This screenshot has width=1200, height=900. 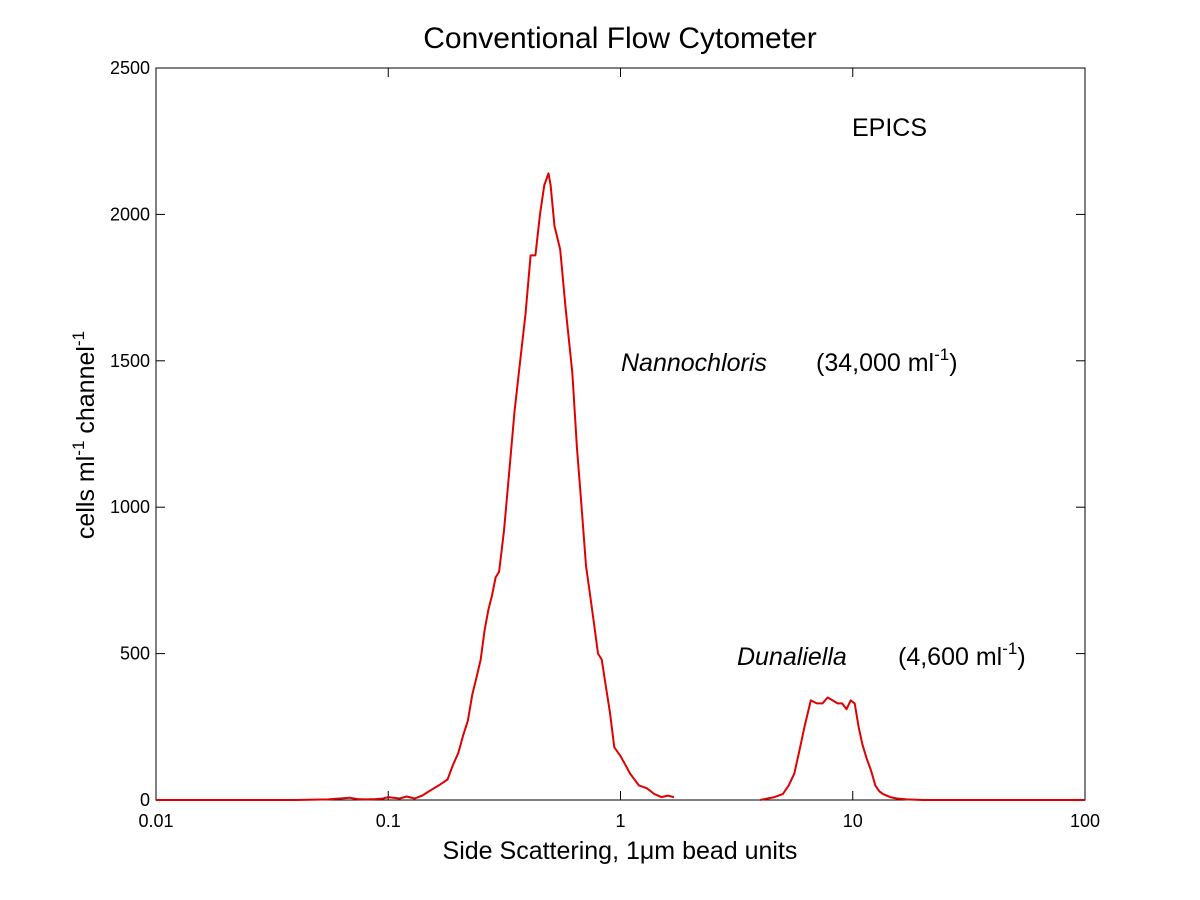 What do you see at coordinates (725, 851) in the screenshot?
I see `x-axis-label-rest: m bead units` at bounding box center [725, 851].